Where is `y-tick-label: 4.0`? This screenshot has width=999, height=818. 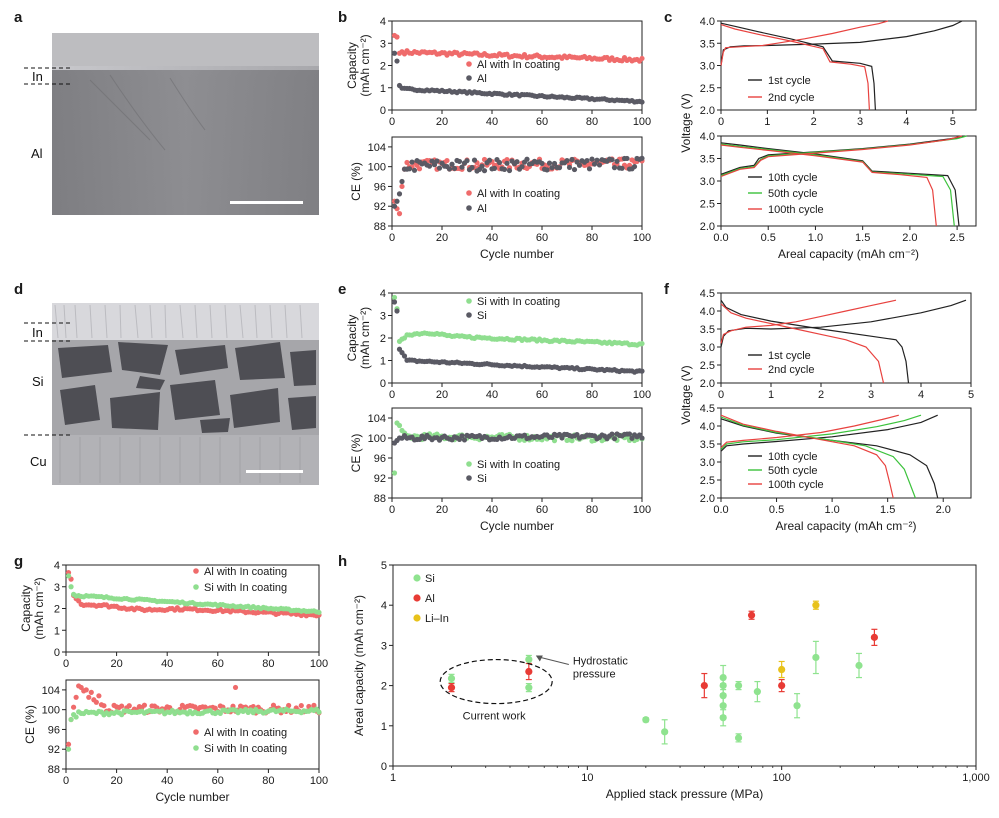
y-tick-label: 4.0 is located at coordinates (707, 22).